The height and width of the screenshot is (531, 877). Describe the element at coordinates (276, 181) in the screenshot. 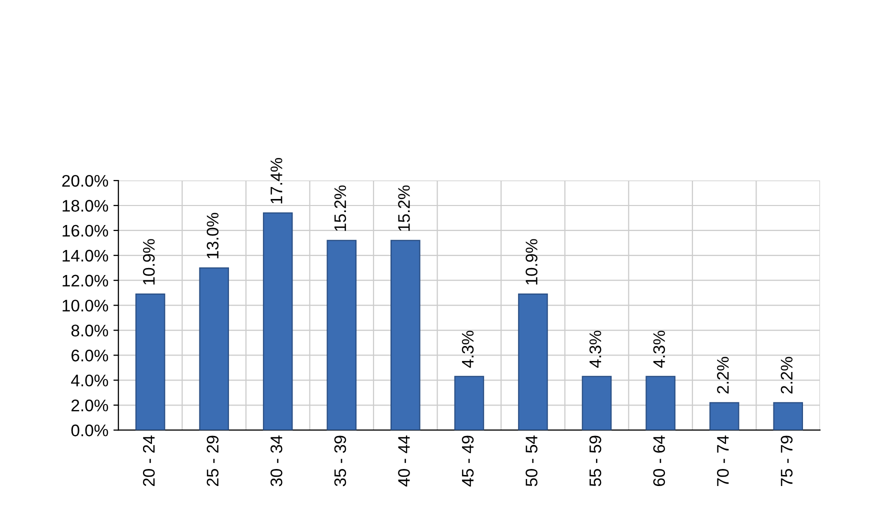

I see `data-label: 17.4%` at that location.